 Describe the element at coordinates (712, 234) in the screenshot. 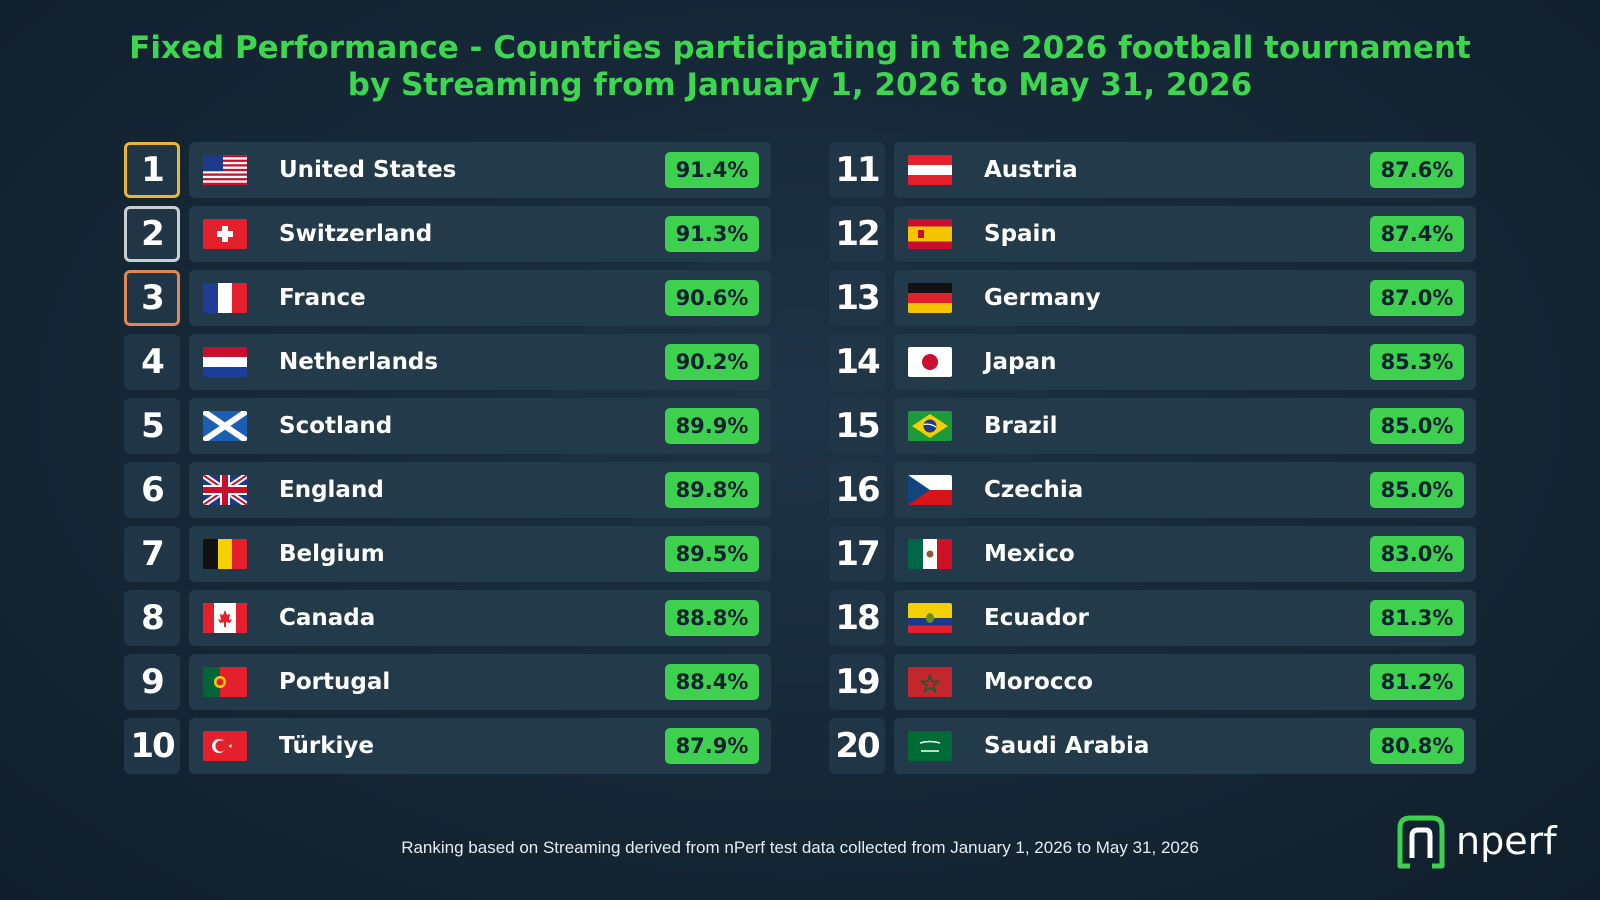

I see `score-badge: 91.3%` at that location.